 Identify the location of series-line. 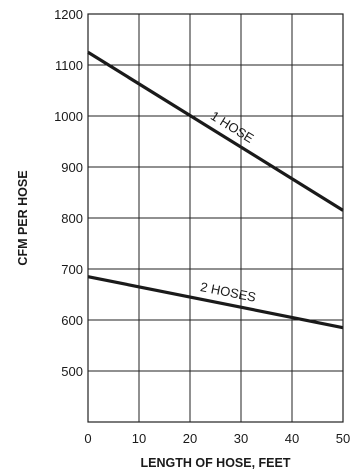
(215, 302).